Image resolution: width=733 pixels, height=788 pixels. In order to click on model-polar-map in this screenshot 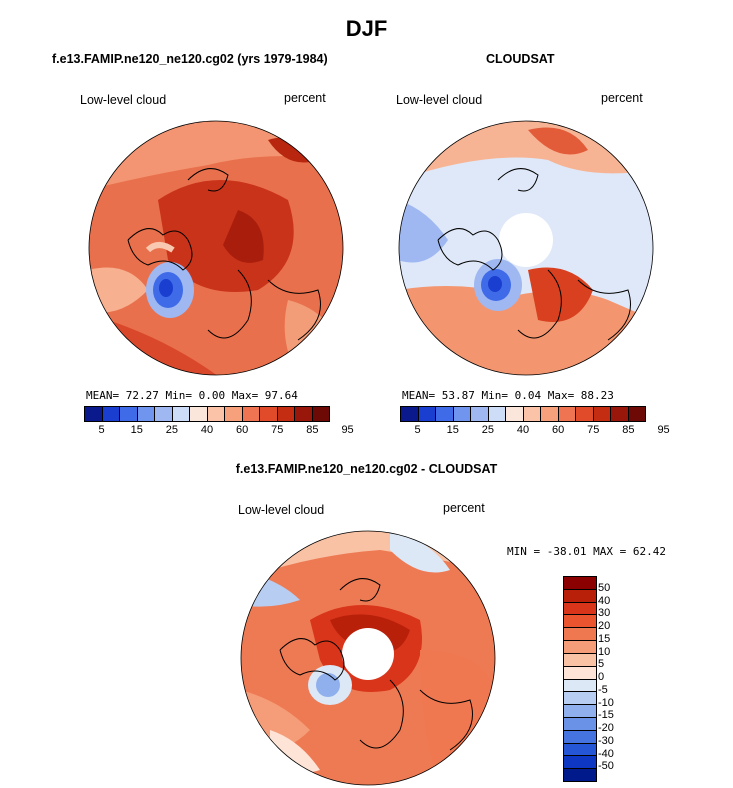, I will do `click(216, 248)`.